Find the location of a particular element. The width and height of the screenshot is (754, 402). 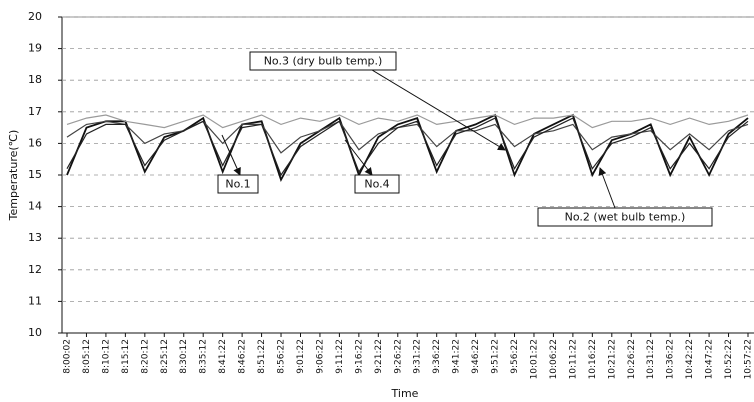

x-tick-label: 8:15:12 is located at coordinates (126, 356).